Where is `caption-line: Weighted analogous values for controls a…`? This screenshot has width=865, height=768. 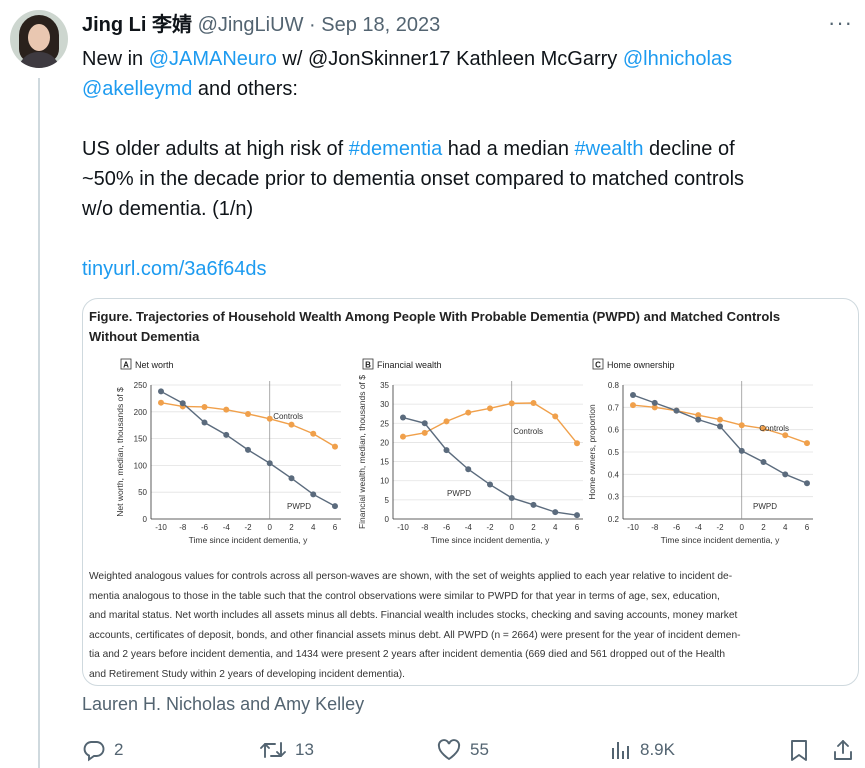 caption-line: Weighted analogous values for controls a… is located at coordinates (411, 576).